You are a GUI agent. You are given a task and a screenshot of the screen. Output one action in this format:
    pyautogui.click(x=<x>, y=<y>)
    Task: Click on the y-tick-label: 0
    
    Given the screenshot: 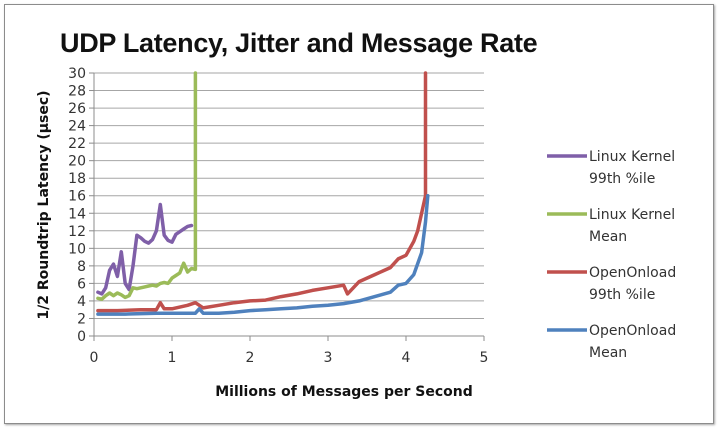 What is the action you would take?
    pyautogui.click(x=81, y=337)
    